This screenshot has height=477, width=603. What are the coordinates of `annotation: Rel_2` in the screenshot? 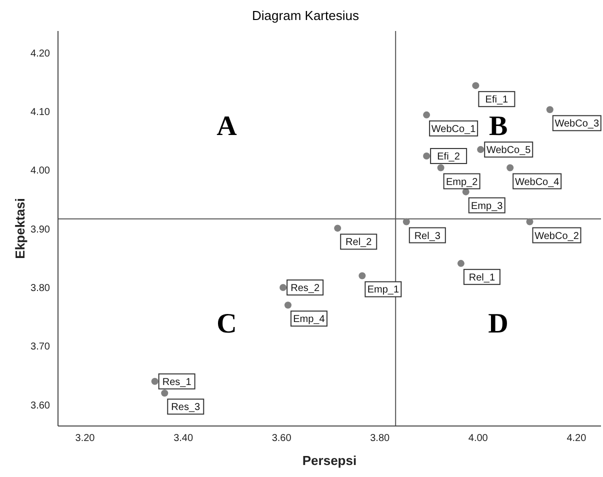 It's located at (359, 242).